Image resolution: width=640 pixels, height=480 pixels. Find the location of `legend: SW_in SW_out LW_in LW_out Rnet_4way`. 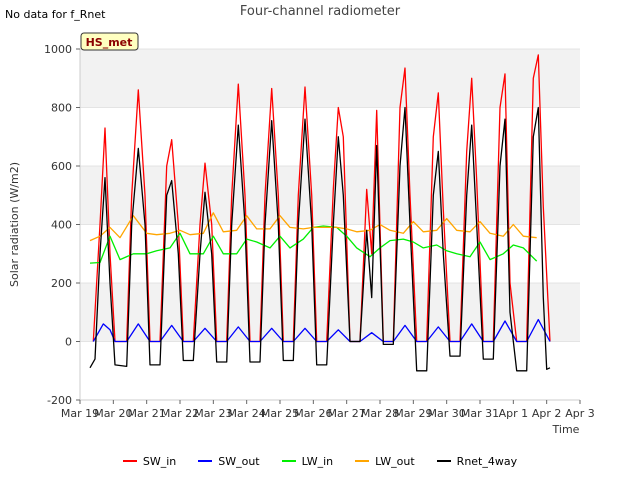

legend: SW_in SW_out LW_in LW_out Rnet_4way is located at coordinates (320, 461).